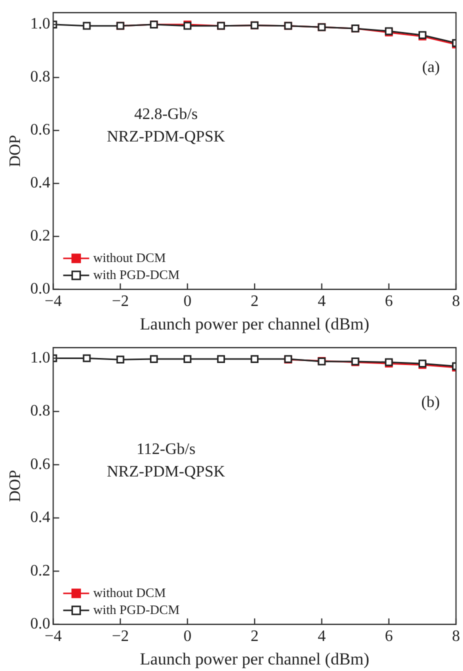 This screenshot has width=463, height=671. Describe the element at coordinates (430, 403) in the screenshot. I see `annotation: (b)` at that location.